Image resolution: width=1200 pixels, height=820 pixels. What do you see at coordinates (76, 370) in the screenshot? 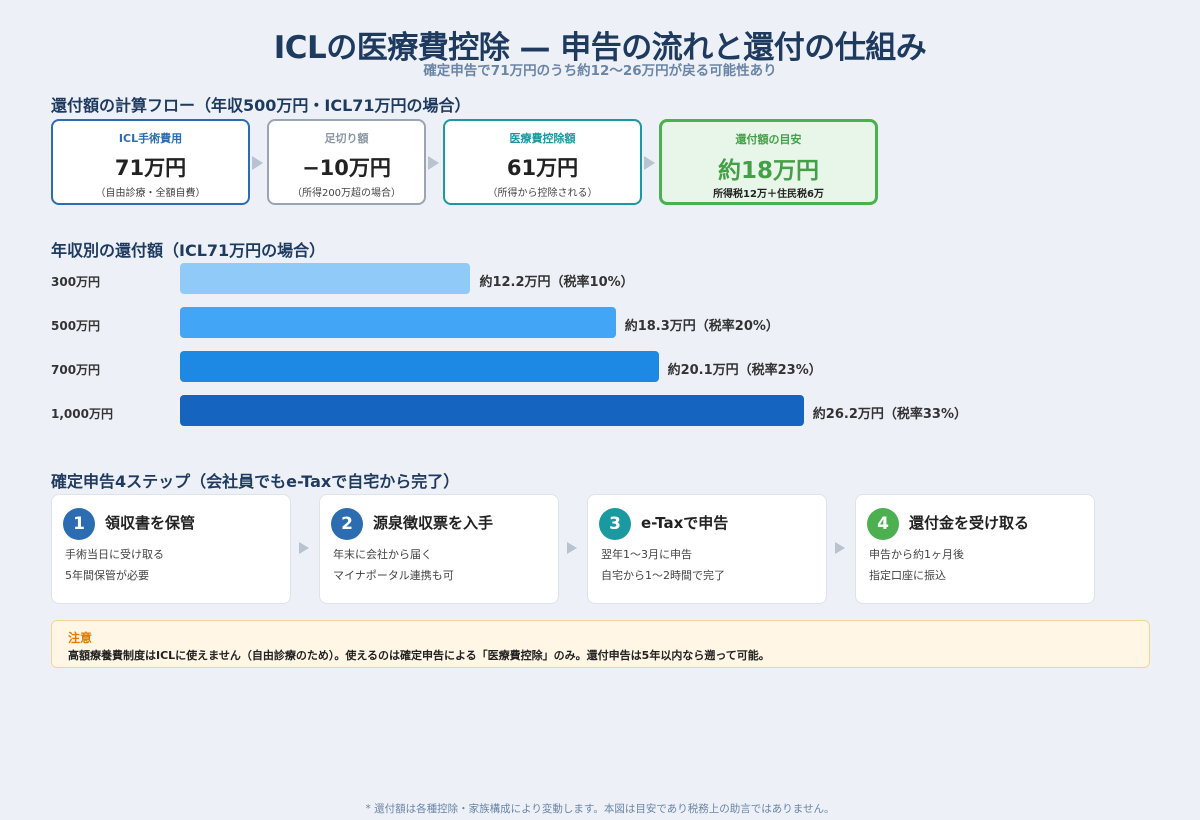
I see `bar-category-label: 700万円` at bounding box center [76, 370].